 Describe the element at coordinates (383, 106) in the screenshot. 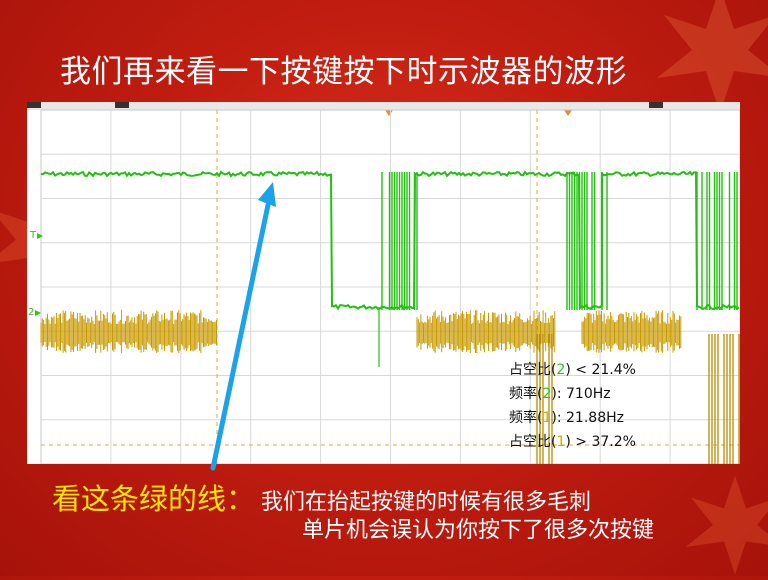

I see `scope-top-bar` at that location.